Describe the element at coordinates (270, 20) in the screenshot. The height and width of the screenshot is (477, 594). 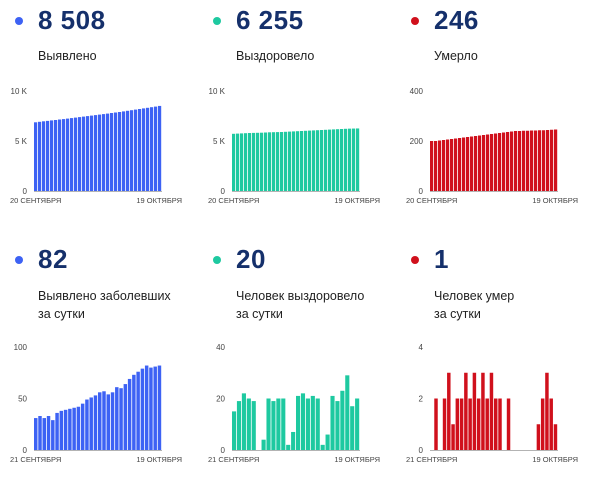
I see `total-recovered-value: 6 255` at that location.